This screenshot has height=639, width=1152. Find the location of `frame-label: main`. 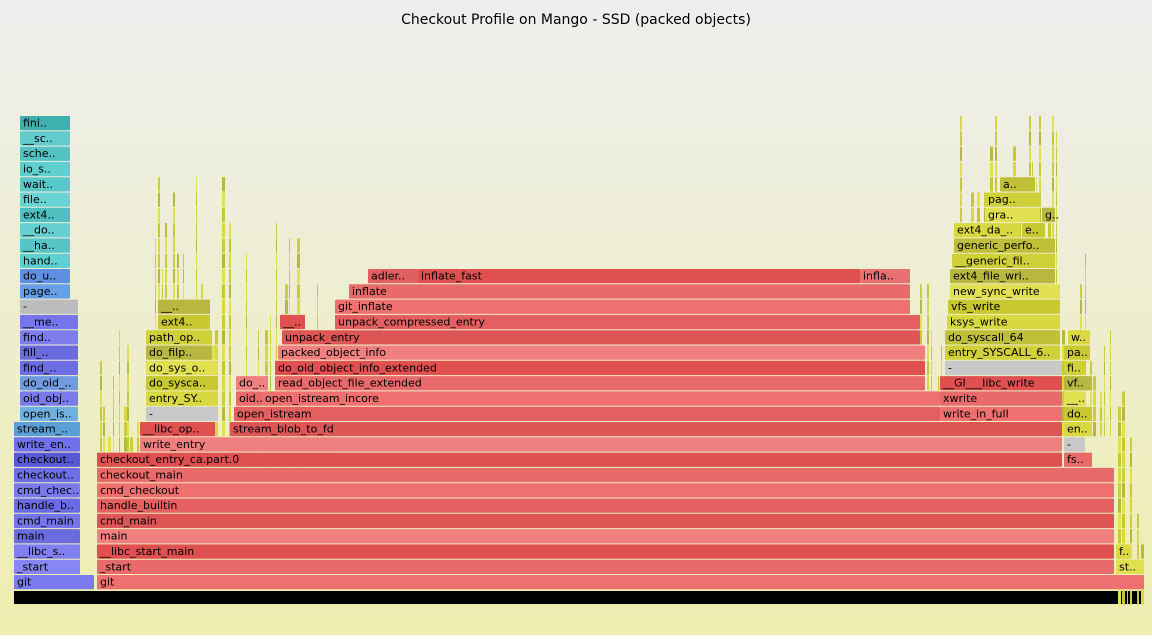

frame-label: main is located at coordinates (114, 536).